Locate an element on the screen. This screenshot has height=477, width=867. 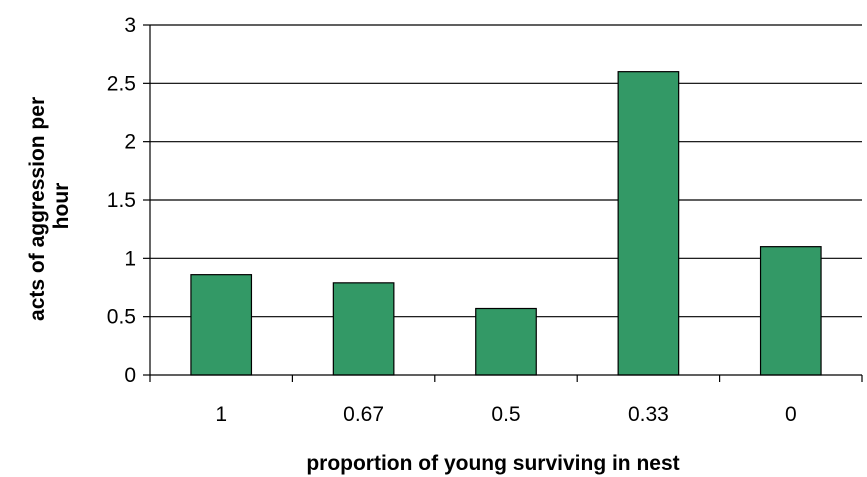
y-tick-label: 1.5 is located at coordinates (121, 200).